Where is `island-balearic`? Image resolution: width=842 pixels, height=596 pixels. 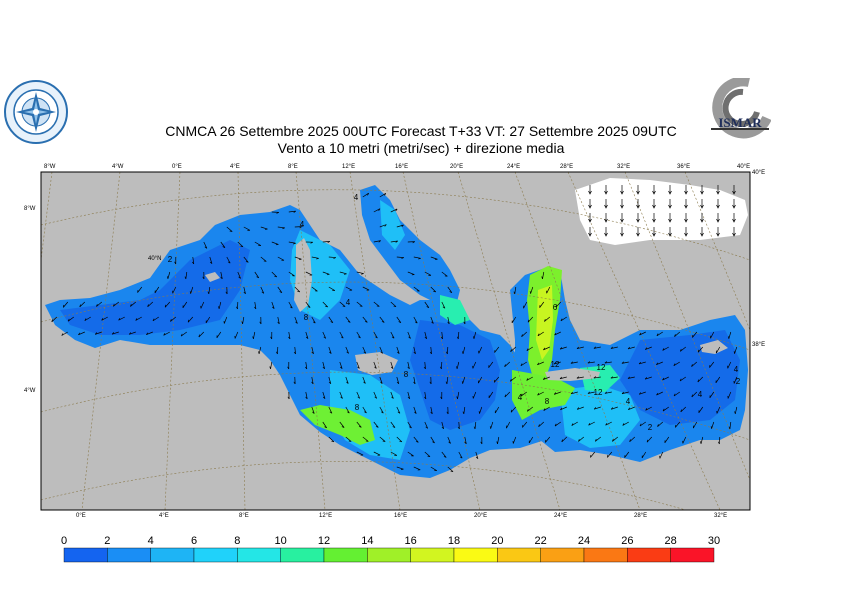 island-balearic is located at coordinates (212, 277).